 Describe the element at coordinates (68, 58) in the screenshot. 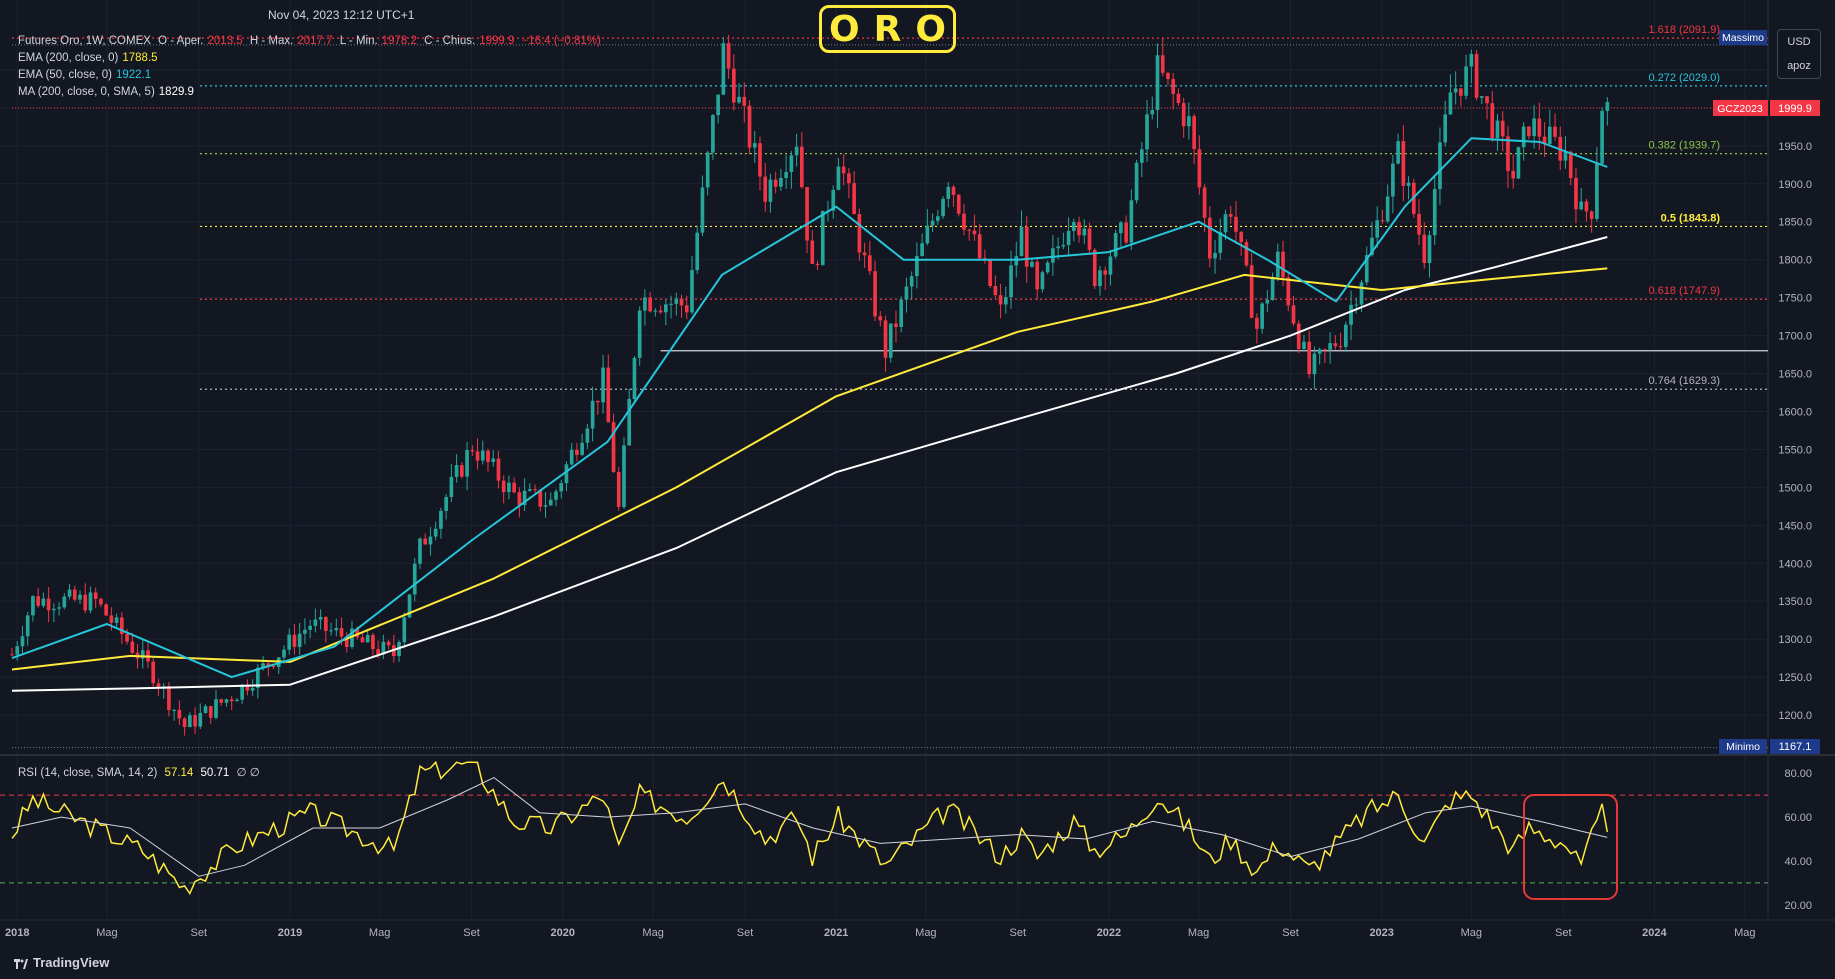

I see `indicator-label: EMA (200, close, 0)` at that location.